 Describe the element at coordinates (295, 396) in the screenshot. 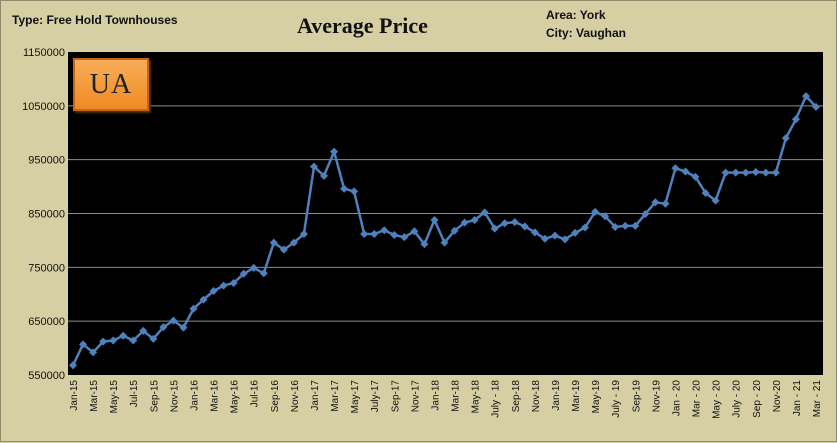

I see `x-tick-label: Nov-16` at that location.